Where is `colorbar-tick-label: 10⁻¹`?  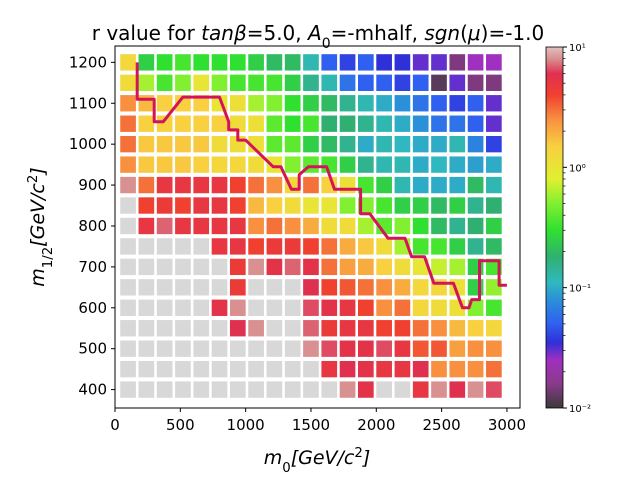 colorbar-tick-label: 10⁻¹ is located at coordinates (580, 289).